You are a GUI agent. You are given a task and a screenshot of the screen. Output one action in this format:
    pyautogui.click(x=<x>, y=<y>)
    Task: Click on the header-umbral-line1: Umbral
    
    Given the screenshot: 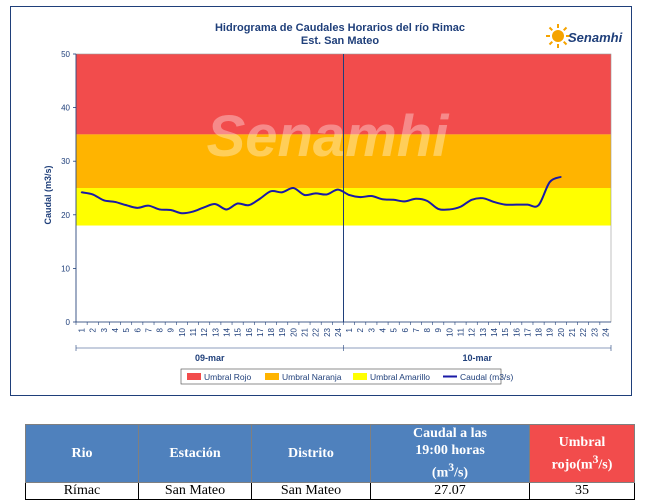 What is the action you would take?
    pyautogui.click(x=582, y=442)
    